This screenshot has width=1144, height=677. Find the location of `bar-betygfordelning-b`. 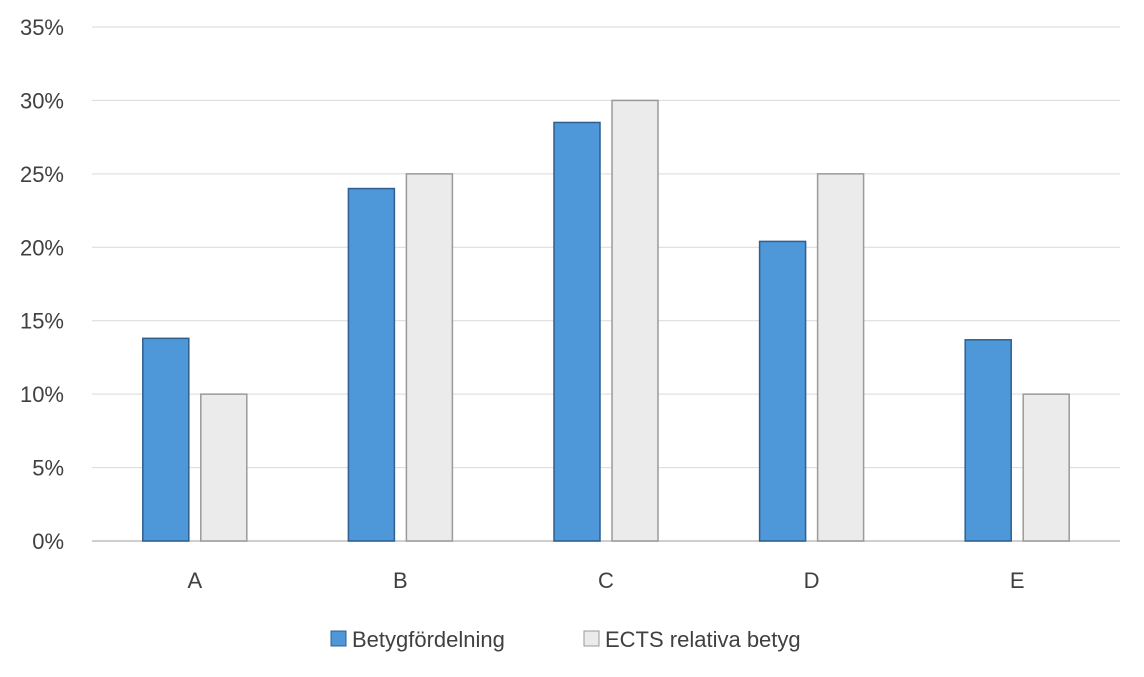

bar-betygfordelning-b is located at coordinates (371, 364).